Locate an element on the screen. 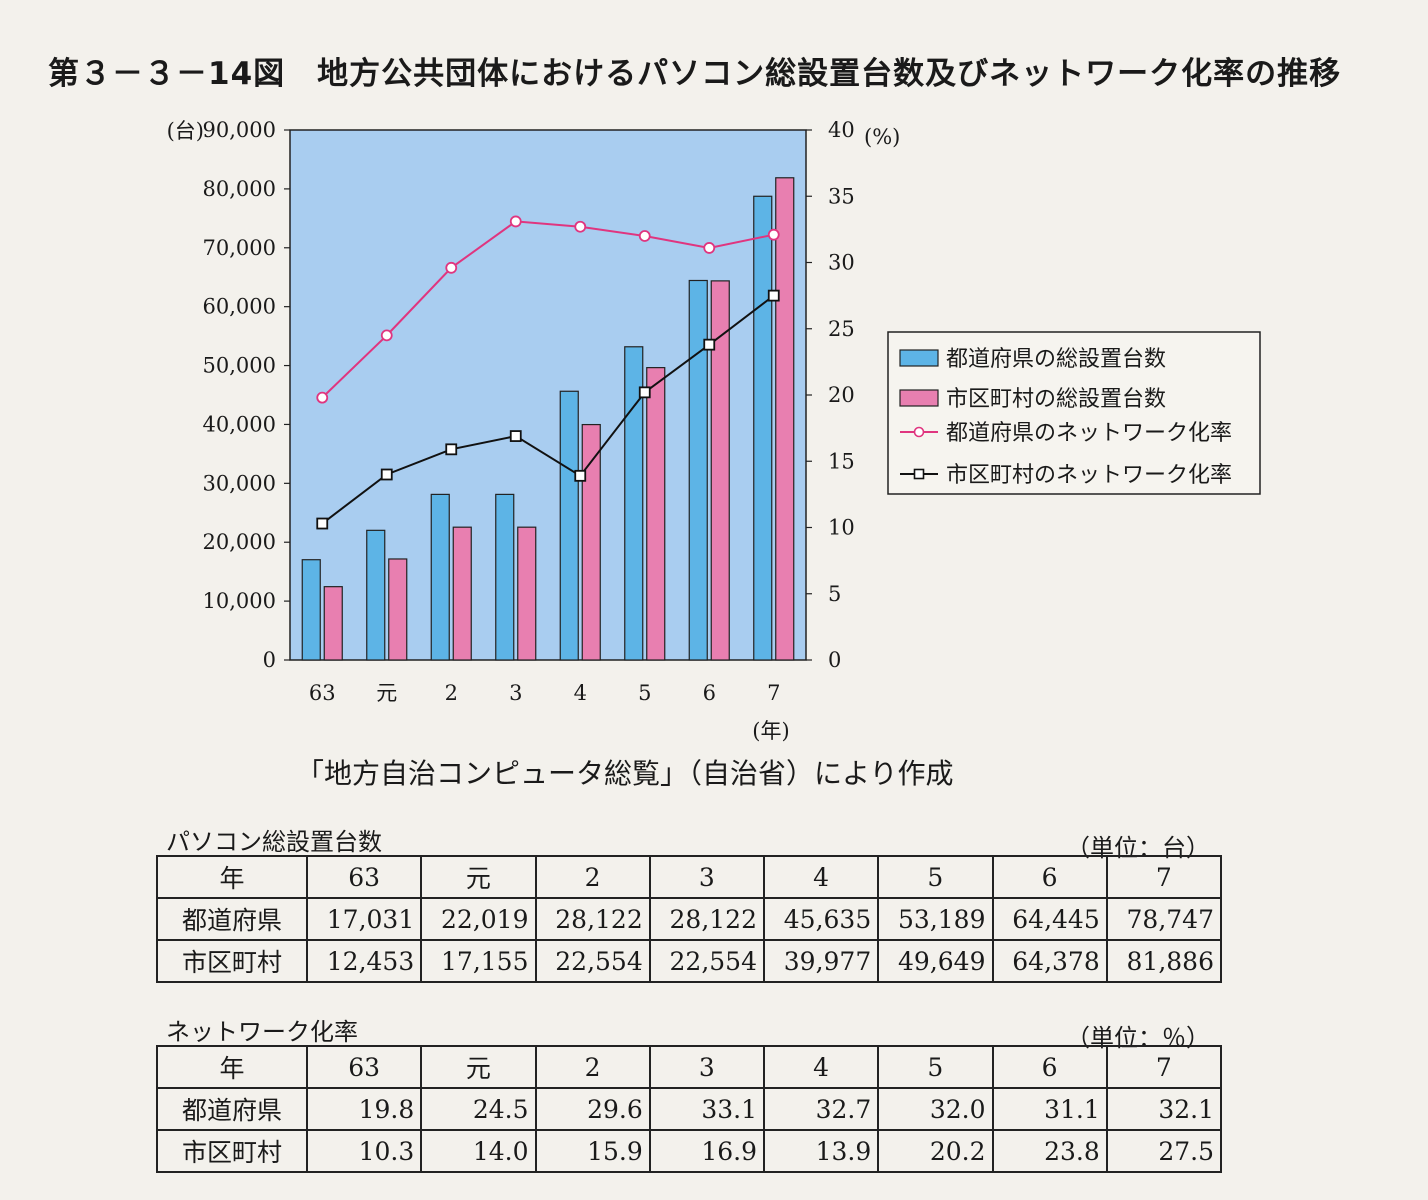  y-right-tick-label: 20 is located at coordinates (841, 395).